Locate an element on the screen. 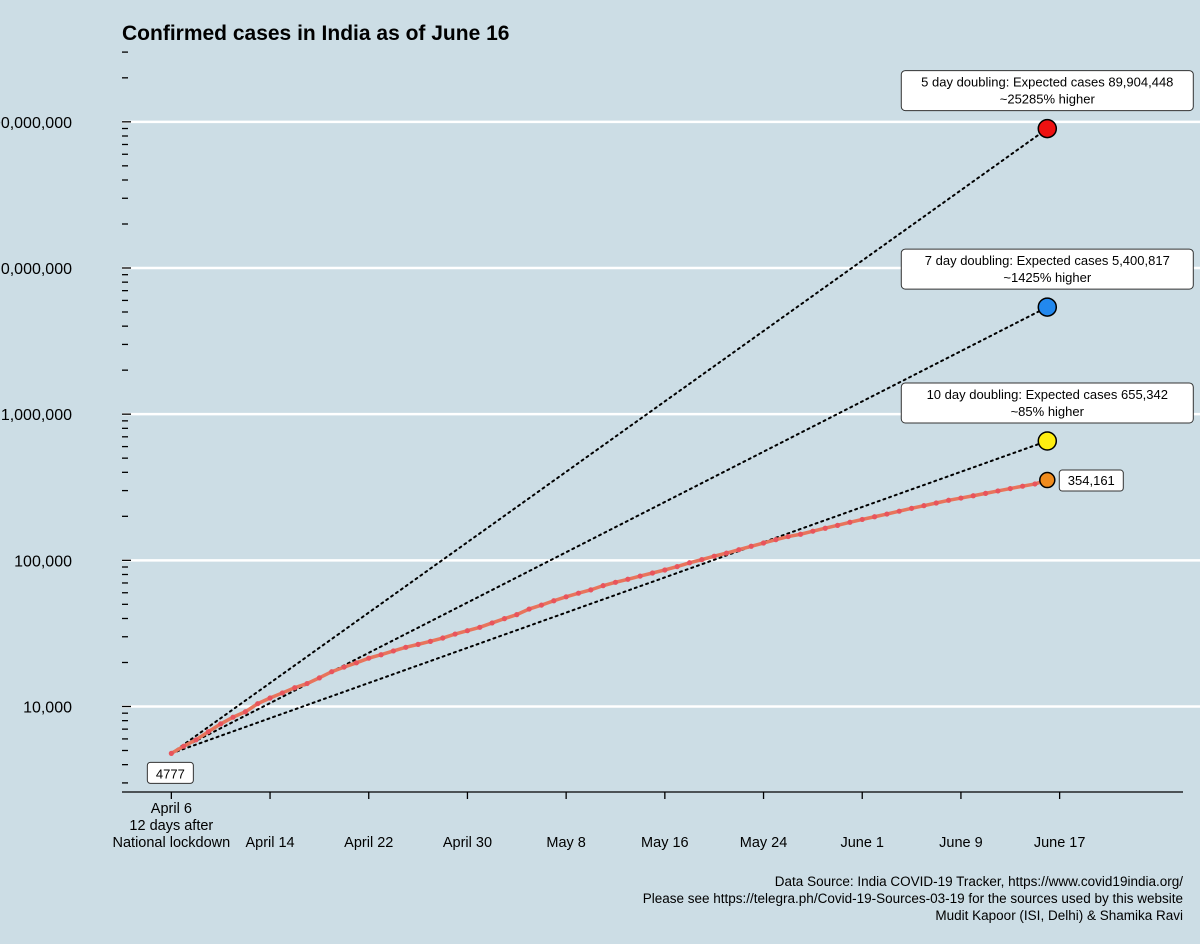 This screenshot has width=1200, height=944. start-label-text: 4777 is located at coordinates (170, 773).